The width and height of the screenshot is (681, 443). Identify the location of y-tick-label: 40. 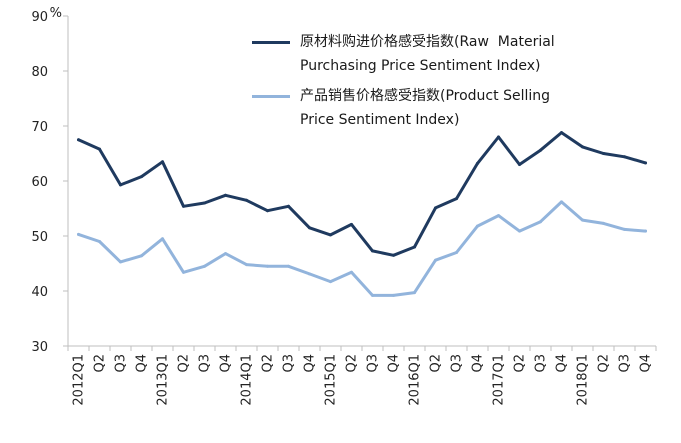
(39, 292).